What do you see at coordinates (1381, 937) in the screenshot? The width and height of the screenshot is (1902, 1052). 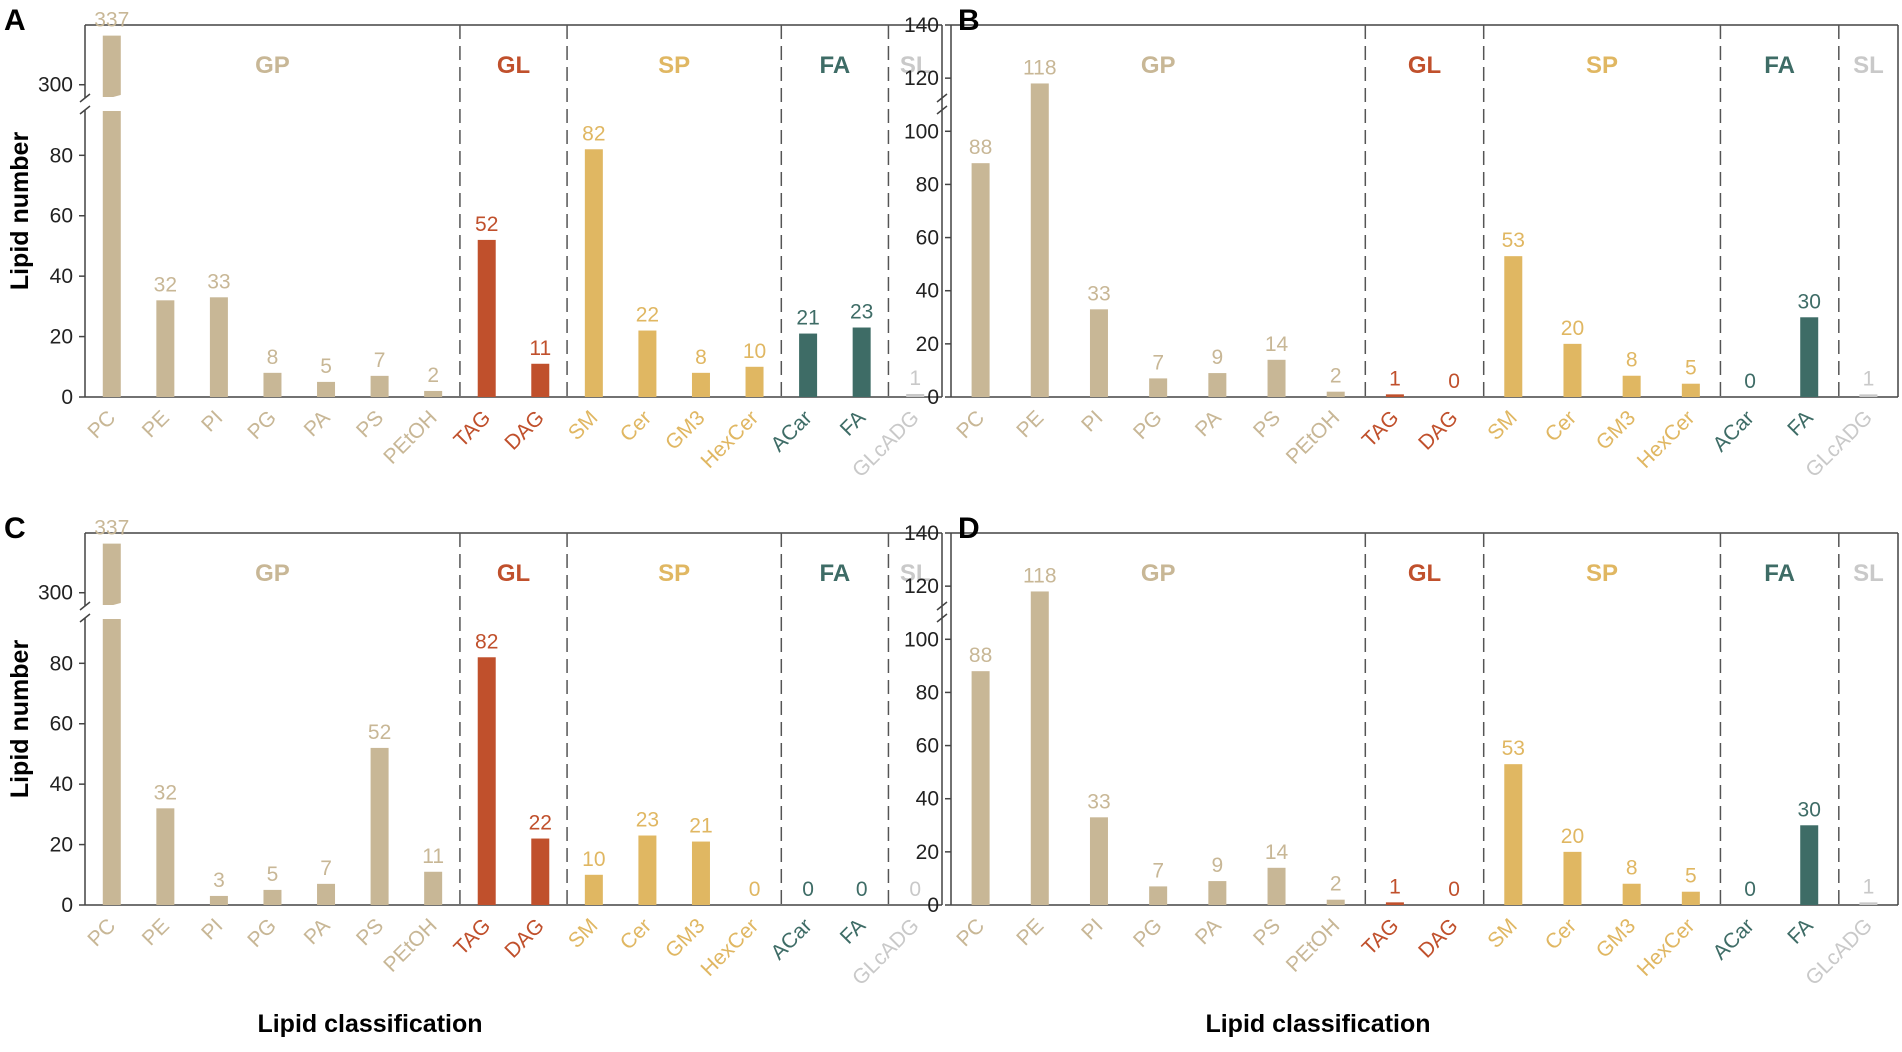 I see `category-label-tag: TAG` at bounding box center [1381, 937].